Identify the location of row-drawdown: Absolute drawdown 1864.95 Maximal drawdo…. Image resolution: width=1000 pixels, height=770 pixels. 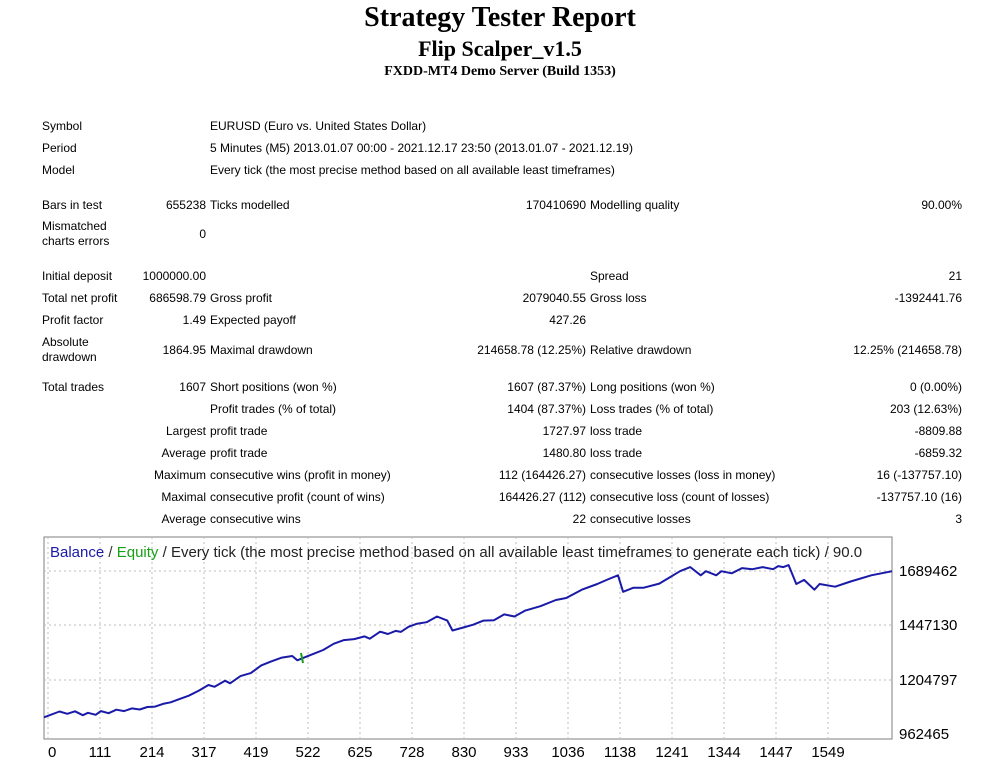
(502, 349).